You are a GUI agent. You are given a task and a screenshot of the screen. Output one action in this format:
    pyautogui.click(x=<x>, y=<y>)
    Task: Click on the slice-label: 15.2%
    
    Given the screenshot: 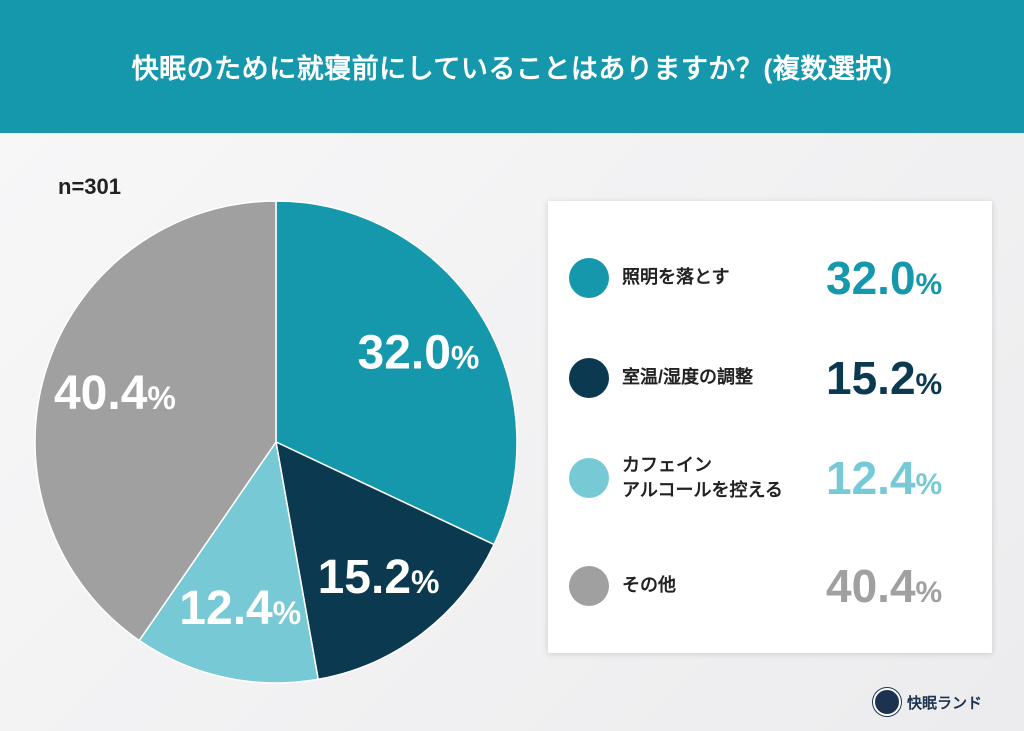 What is the action you would take?
    pyautogui.click(x=379, y=577)
    